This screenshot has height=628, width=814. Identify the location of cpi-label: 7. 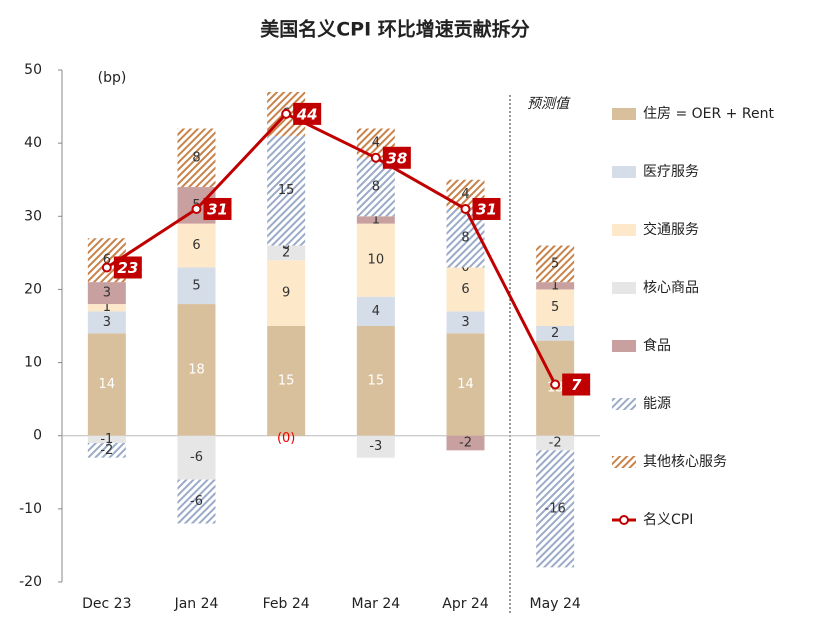
(576, 385).